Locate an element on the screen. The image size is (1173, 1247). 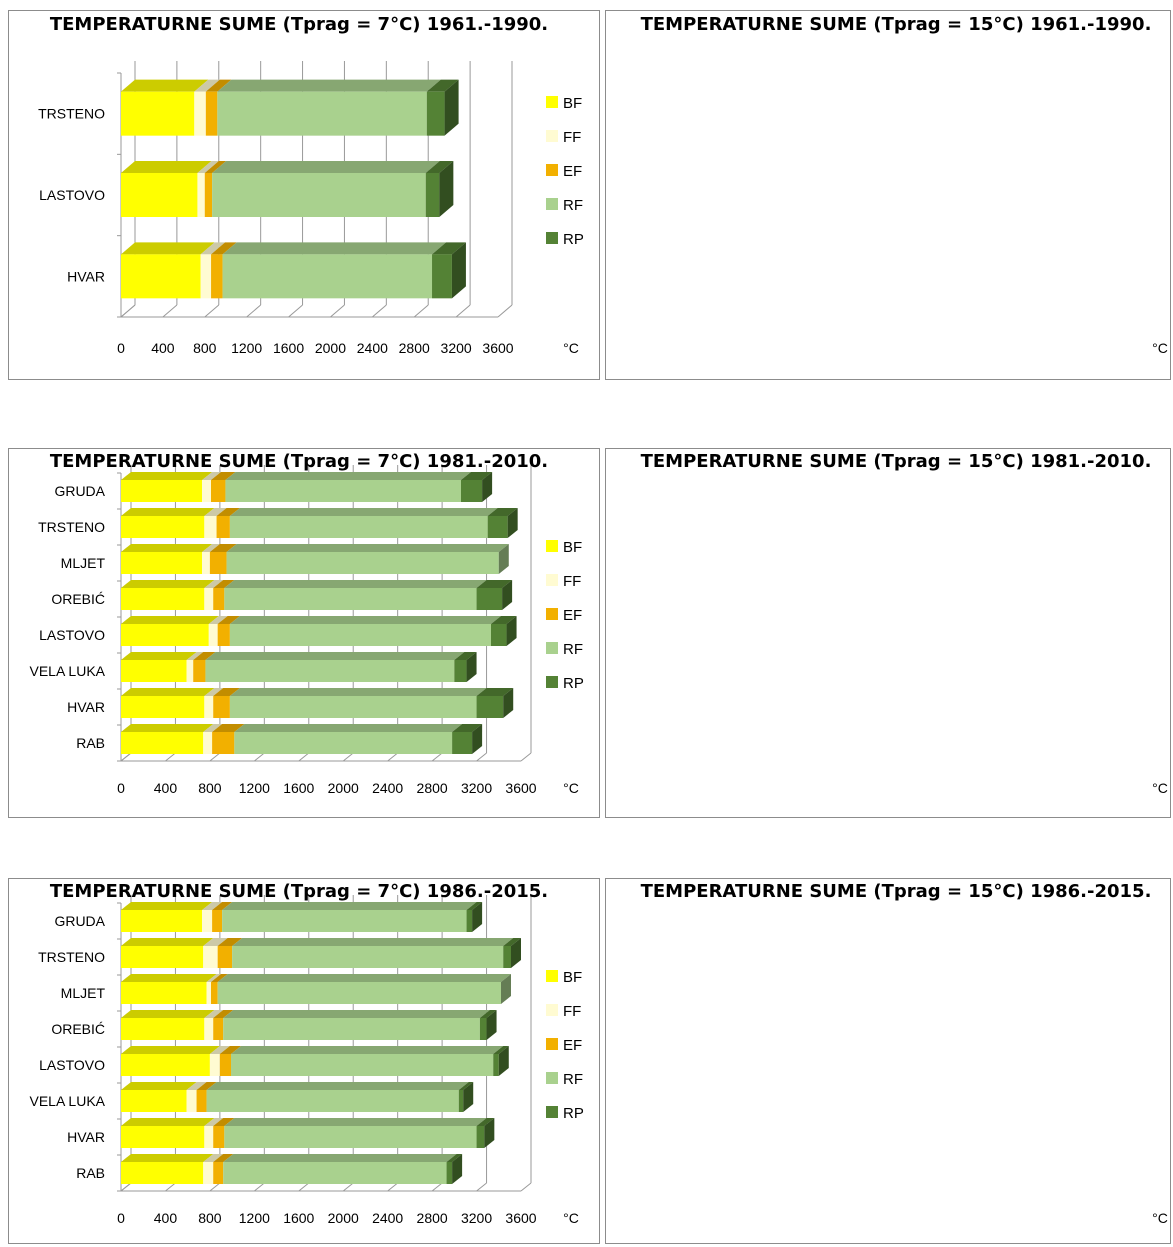
bar-mljet-rf is located at coordinates (367, 559).